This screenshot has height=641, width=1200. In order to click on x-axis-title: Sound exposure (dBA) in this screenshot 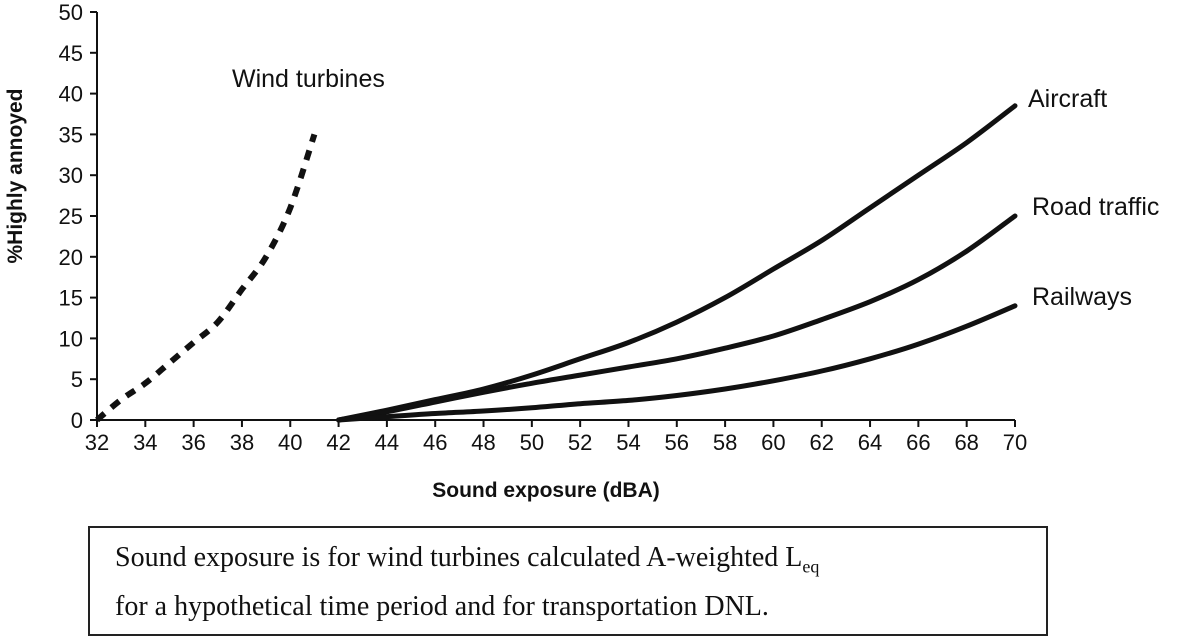, I will do `click(546, 490)`.